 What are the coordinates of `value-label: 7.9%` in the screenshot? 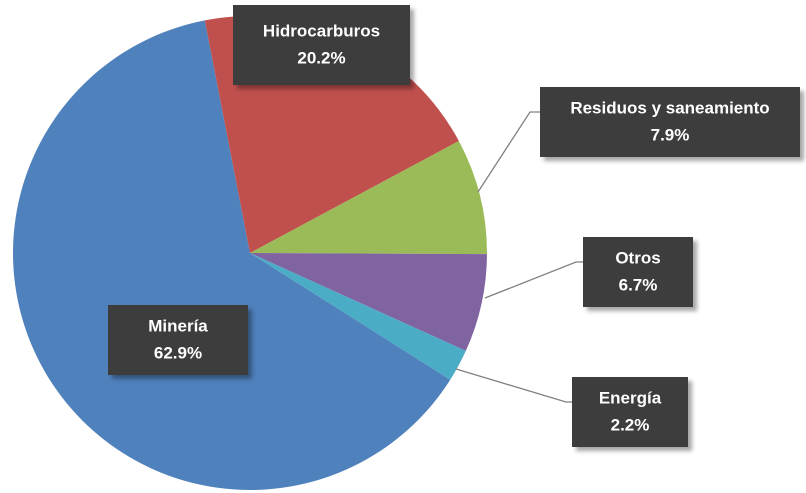 It's located at (670, 134).